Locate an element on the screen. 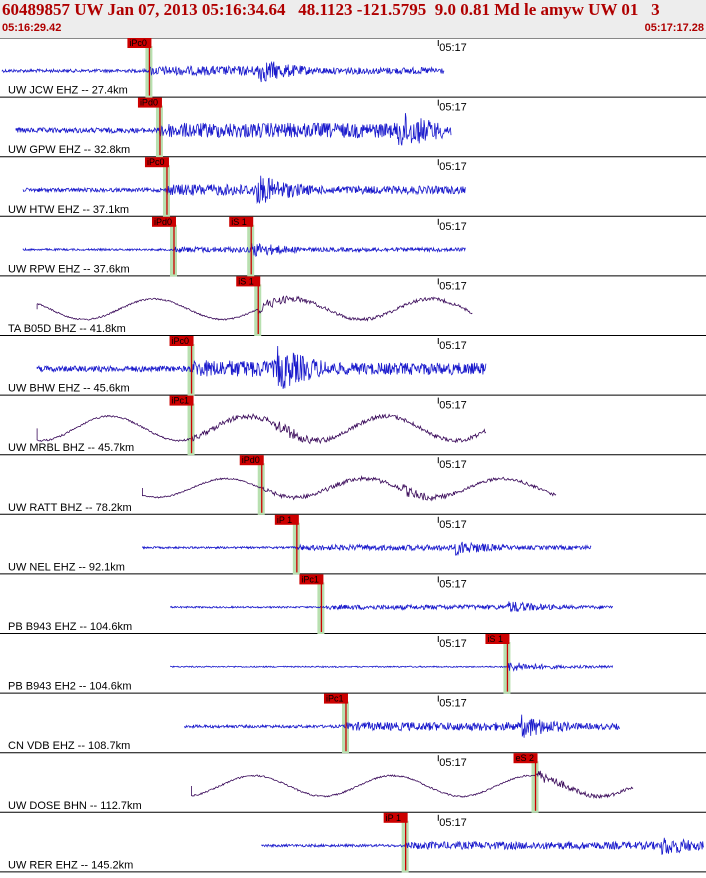  trace-row: 05:17 iS 1 TA B05D BHZ -- 41.8km is located at coordinates (353, 306).